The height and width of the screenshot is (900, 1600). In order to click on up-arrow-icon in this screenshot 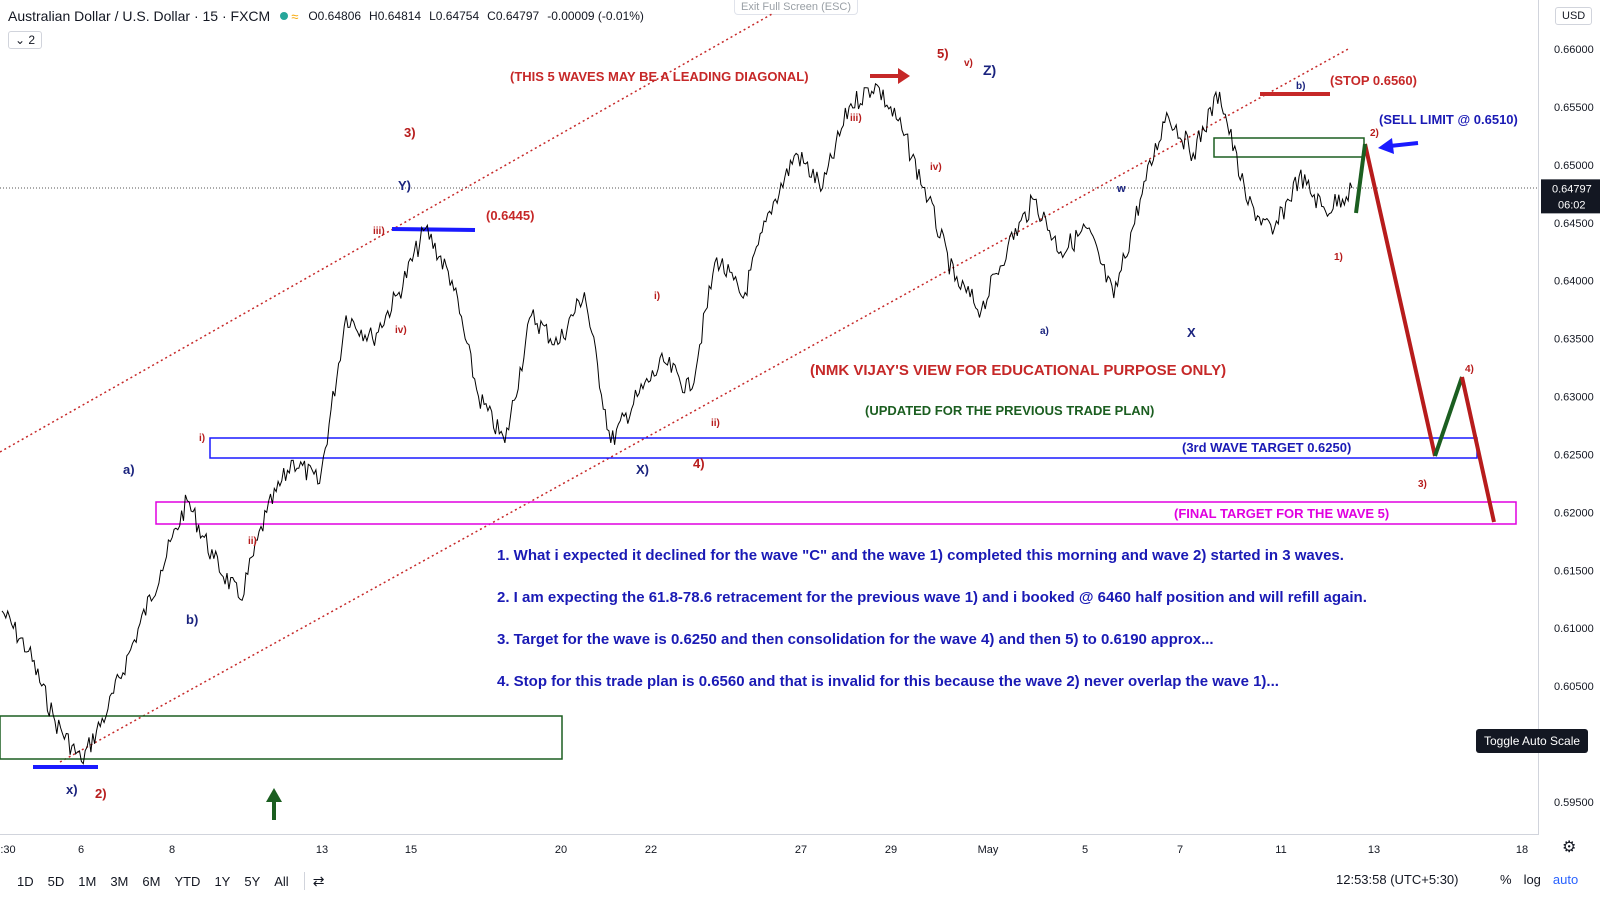, I will do `click(274, 804)`.